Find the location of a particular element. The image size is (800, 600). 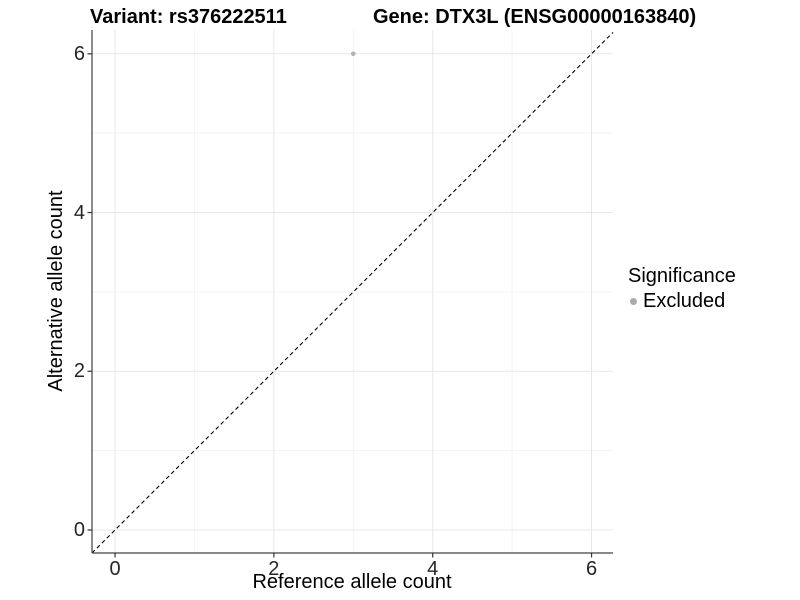

x-tick-label: 4 is located at coordinates (433, 569).